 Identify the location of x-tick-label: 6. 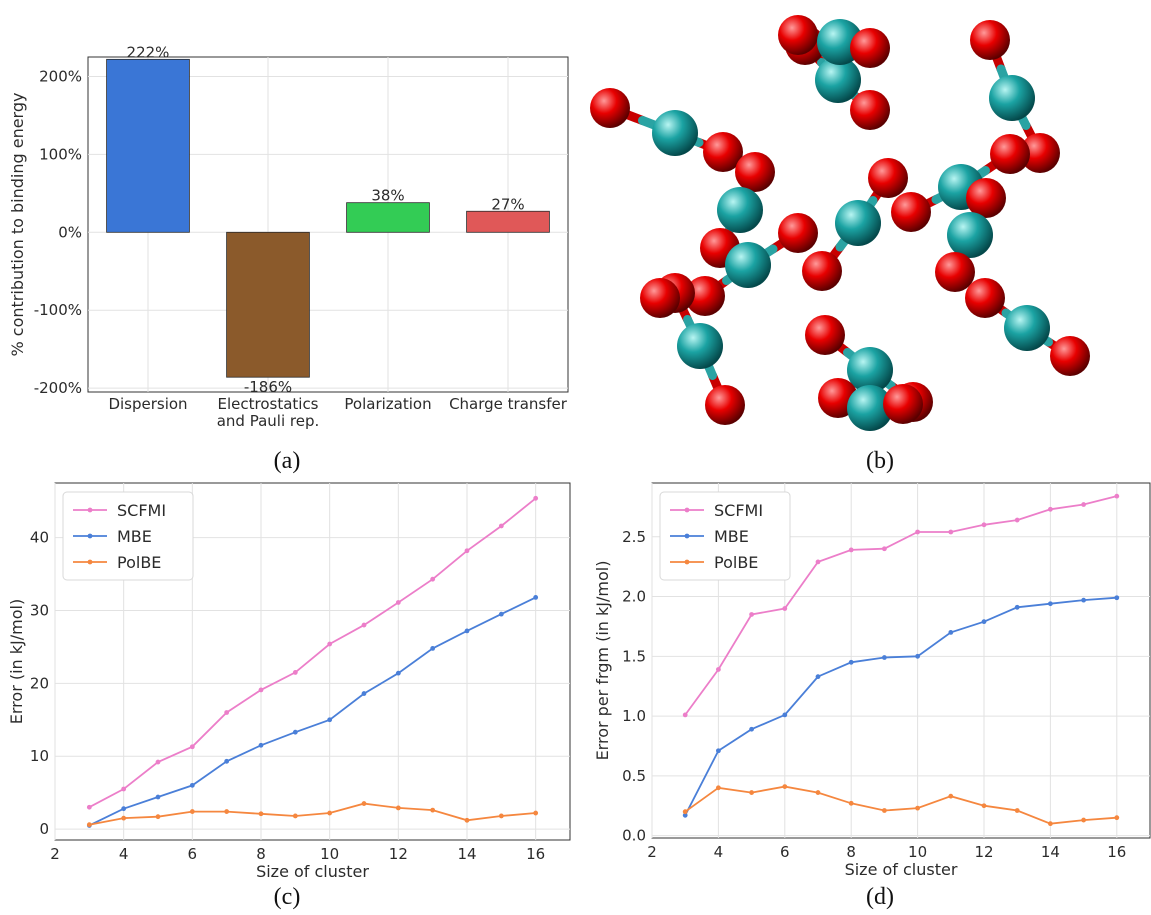
(193, 854).